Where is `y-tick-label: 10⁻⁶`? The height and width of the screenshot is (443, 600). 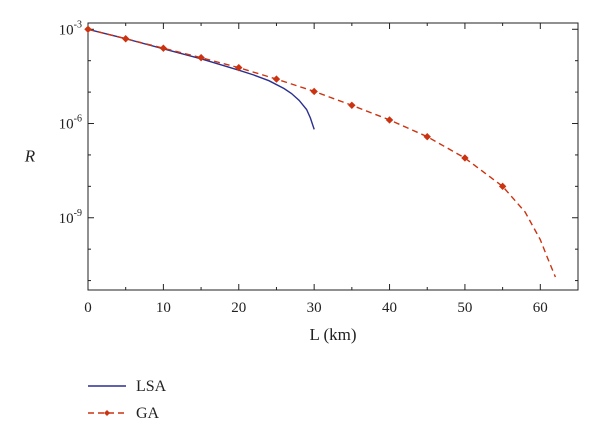
y-tick-label: 10⁻⁶ is located at coordinates (70, 123).